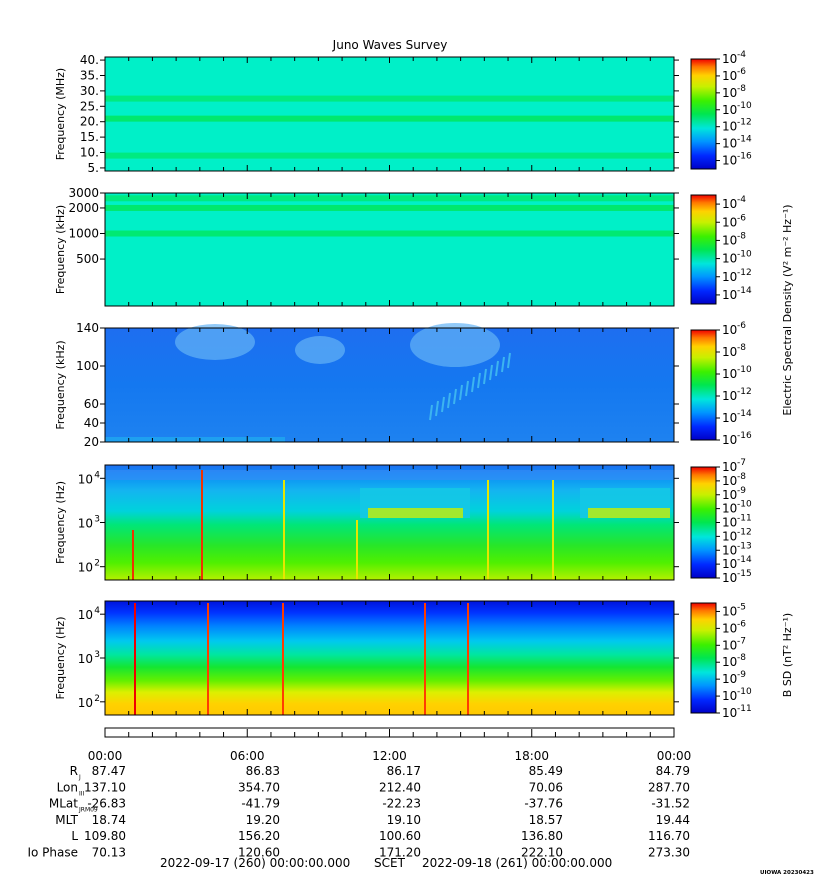 The height and width of the screenshot is (880, 815). I want to click on y-tick-label: 3000, so click(83, 193).